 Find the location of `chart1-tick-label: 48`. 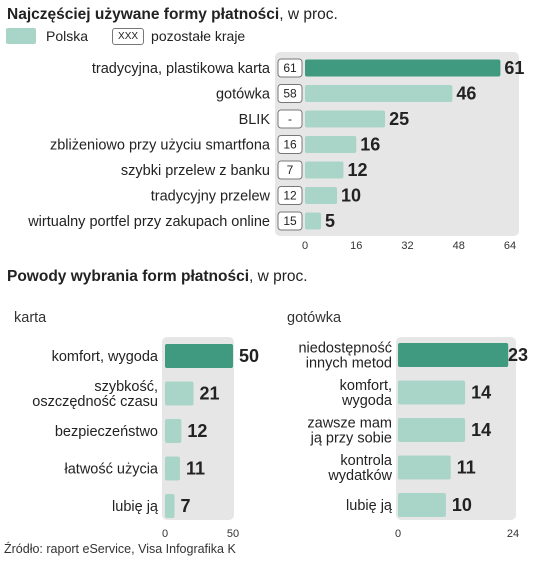

chart1-tick-label: 48 is located at coordinates (459, 246).